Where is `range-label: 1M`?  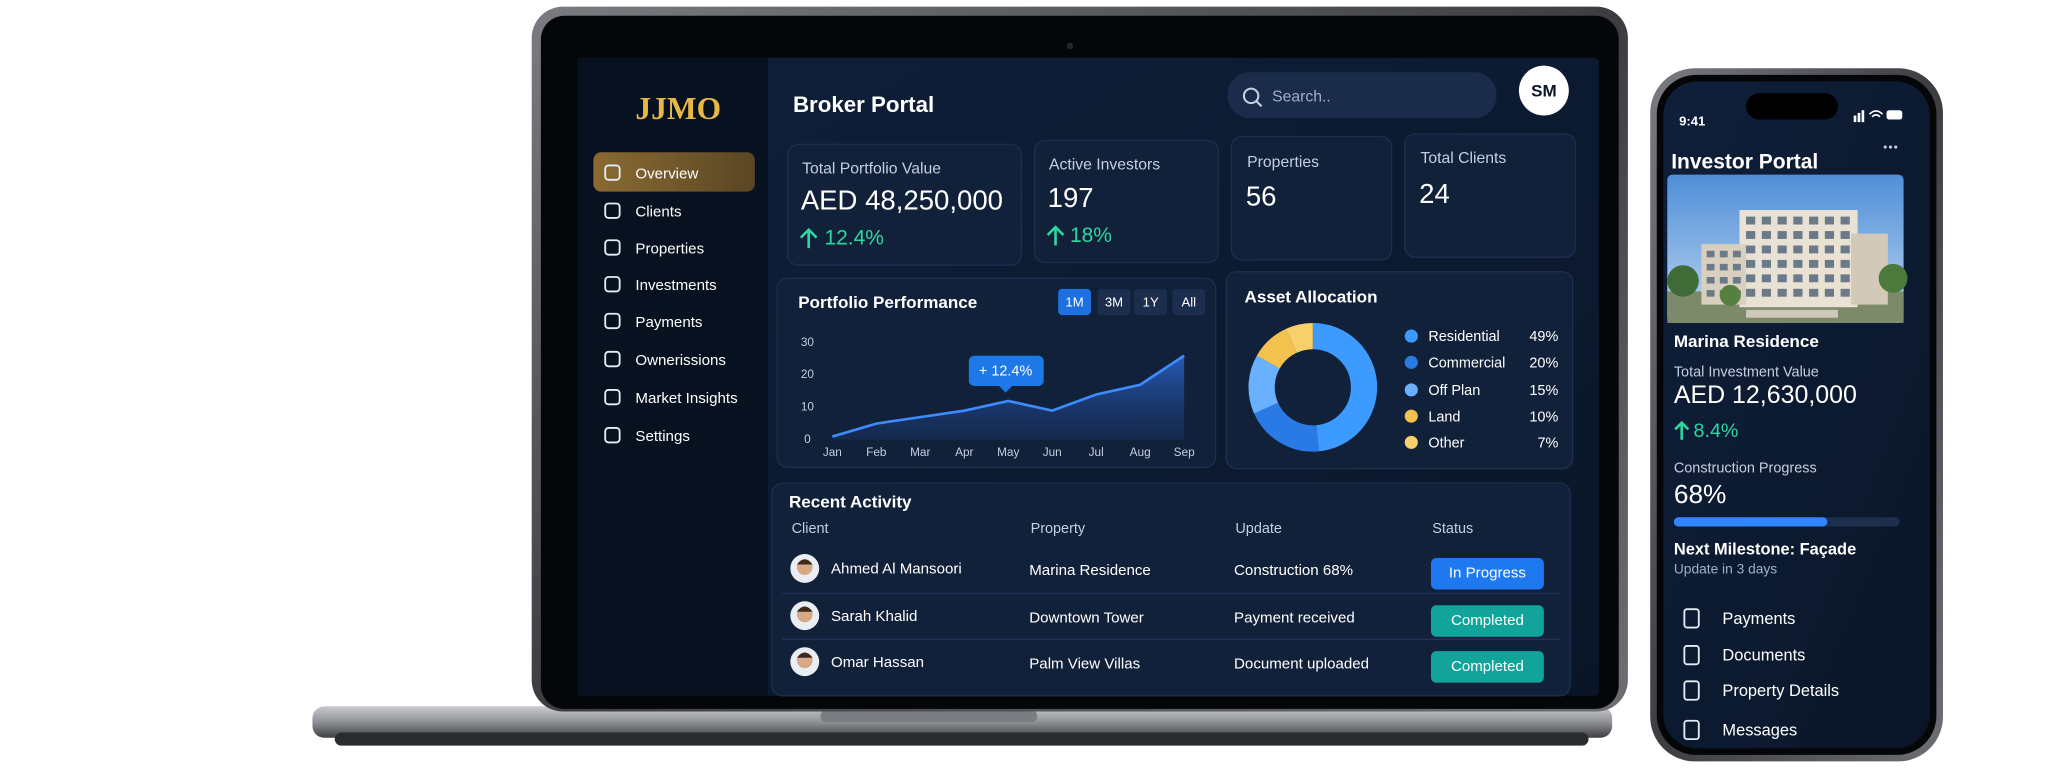
range-label: 1M is located at coordinates (1074, 302).